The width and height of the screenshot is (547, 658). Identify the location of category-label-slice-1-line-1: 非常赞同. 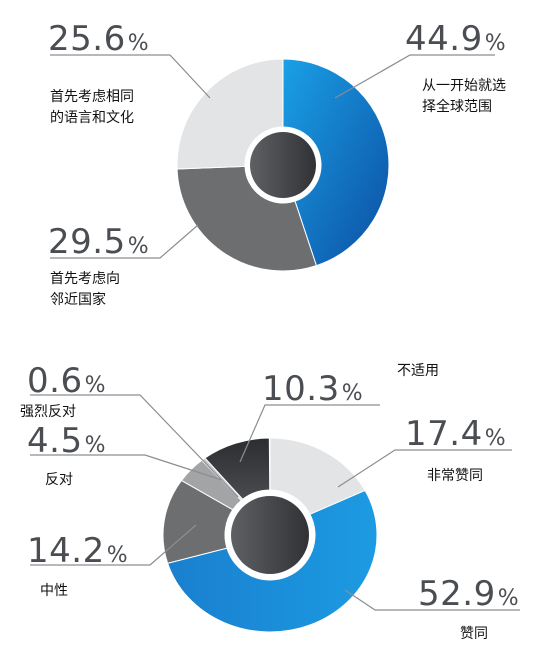
(455, 476).